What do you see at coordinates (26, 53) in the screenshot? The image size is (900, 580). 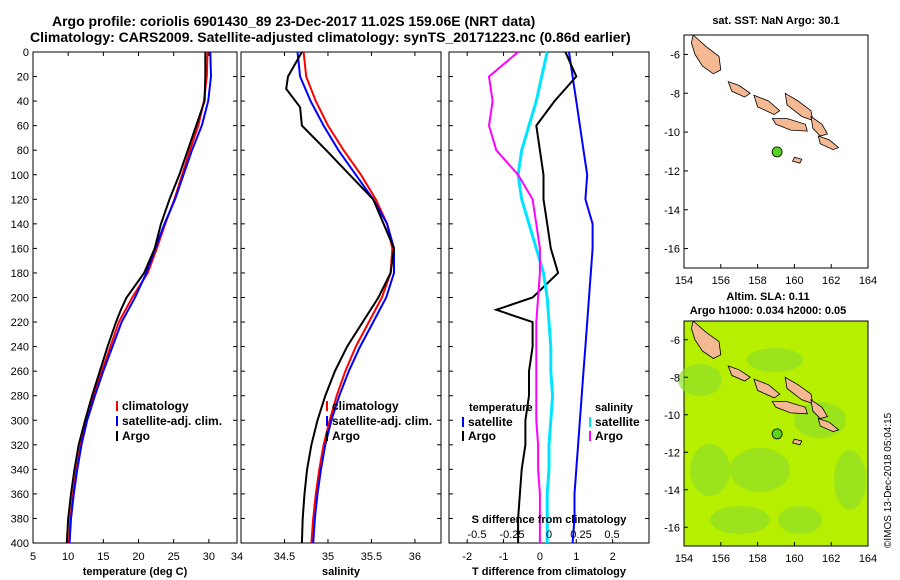 I see `depth-tick-label: 0` at bounding box center [26, 53].